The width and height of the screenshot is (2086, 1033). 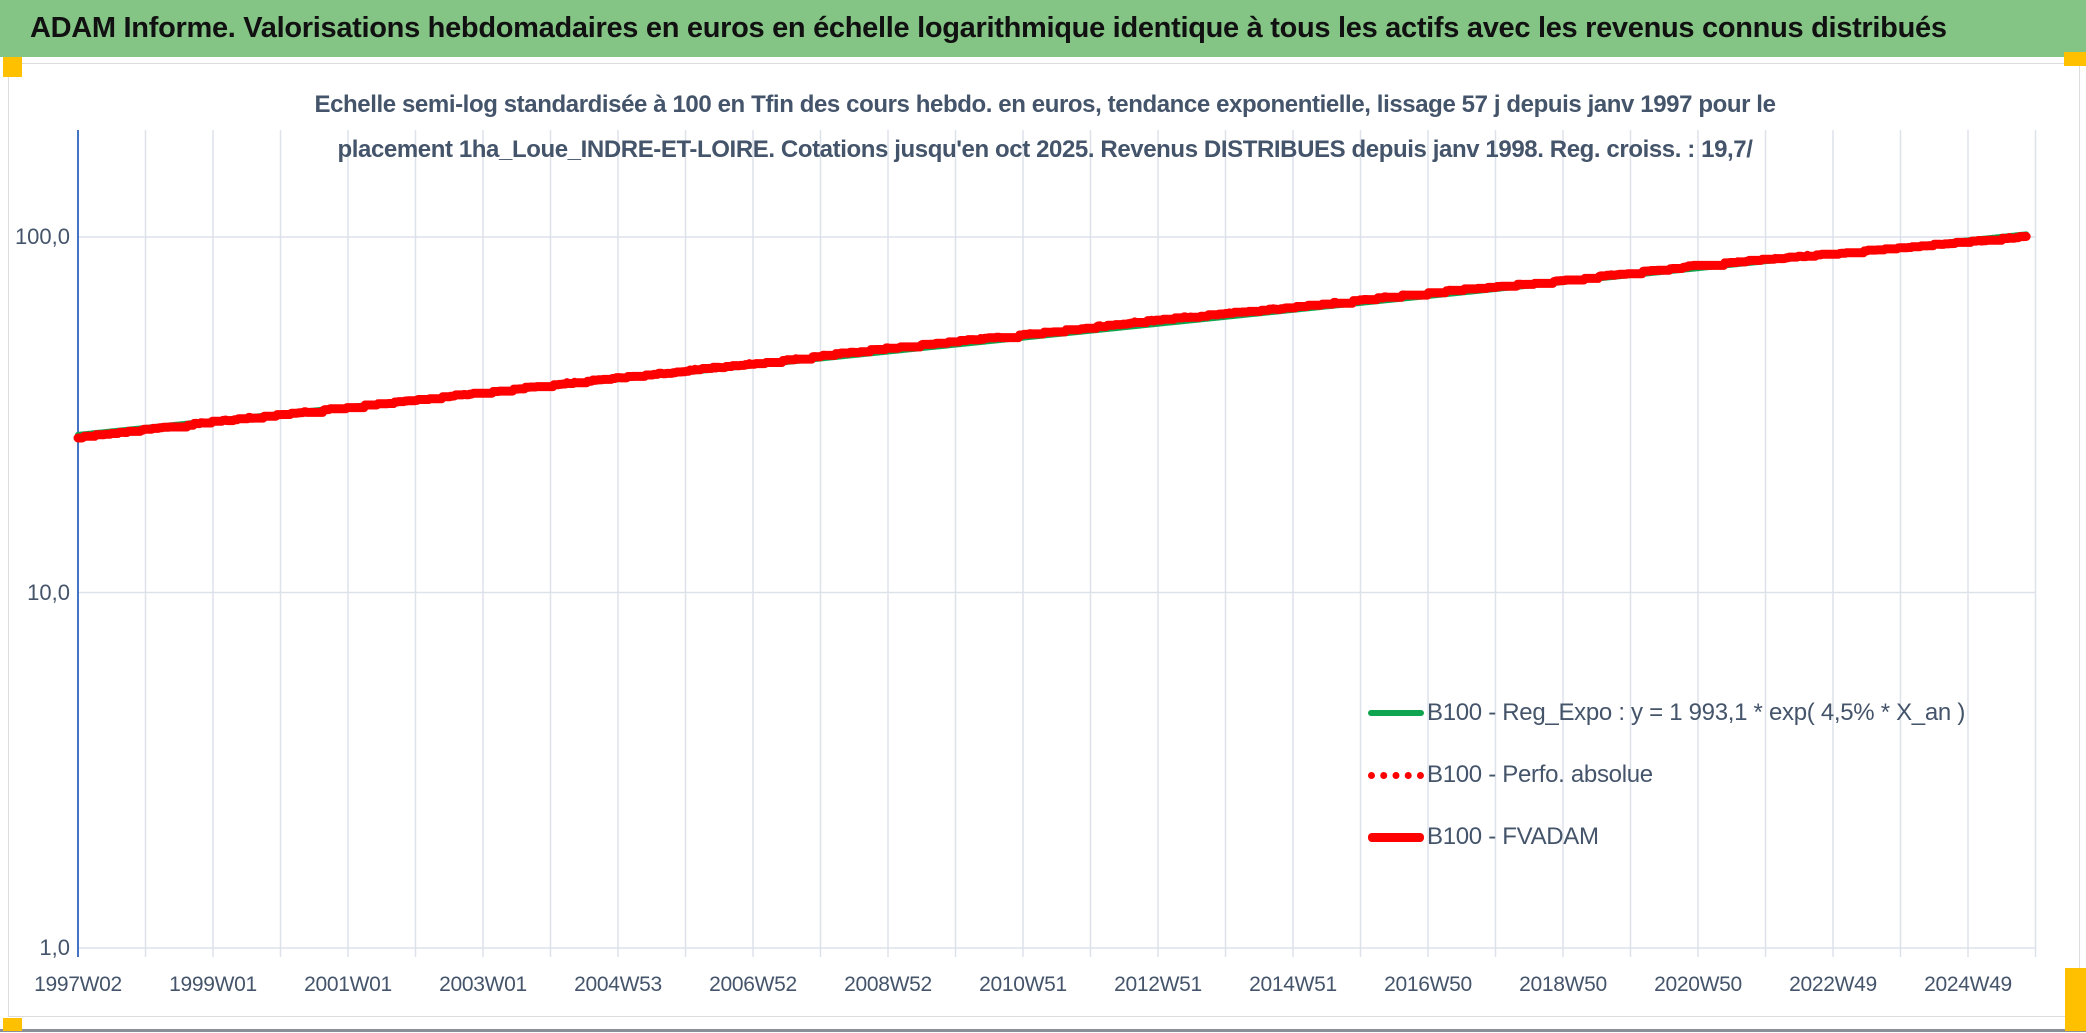 What do you see at coordinates (1428, 984) in the screenshot?
I see `x-axis-label: 2016W50` at bounding box center [1428, 984].